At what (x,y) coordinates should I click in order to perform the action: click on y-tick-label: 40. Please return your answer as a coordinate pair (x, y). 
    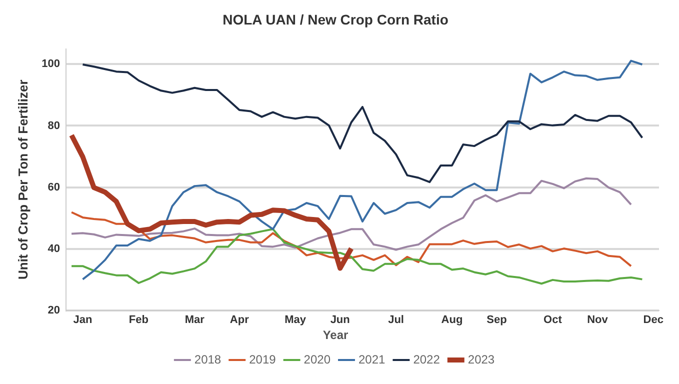
    Looking at the image, I should click on (54, 248).